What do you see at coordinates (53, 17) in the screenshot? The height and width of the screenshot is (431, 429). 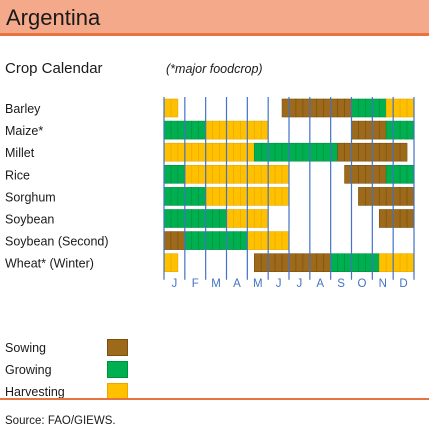 I see `page-title: Argentina` at bounding box center [53, 17].